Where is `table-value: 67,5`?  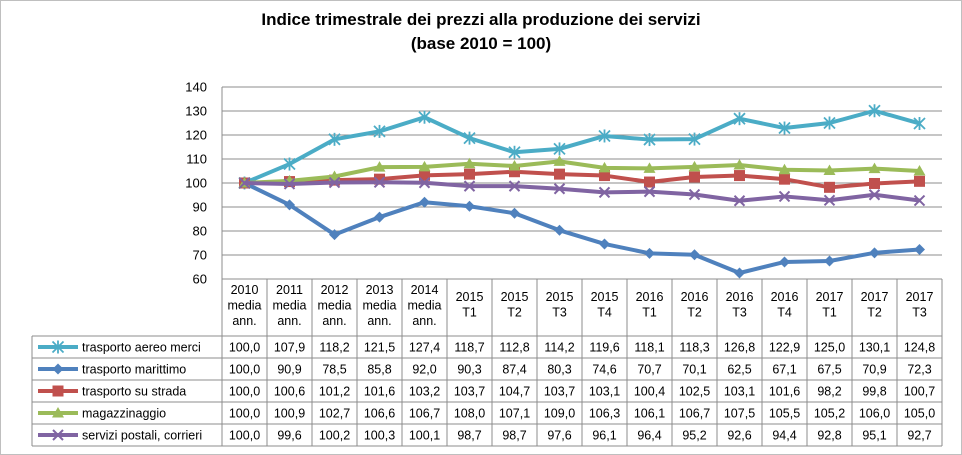 table-value: 67,5 is located at coordinates (829, 370).